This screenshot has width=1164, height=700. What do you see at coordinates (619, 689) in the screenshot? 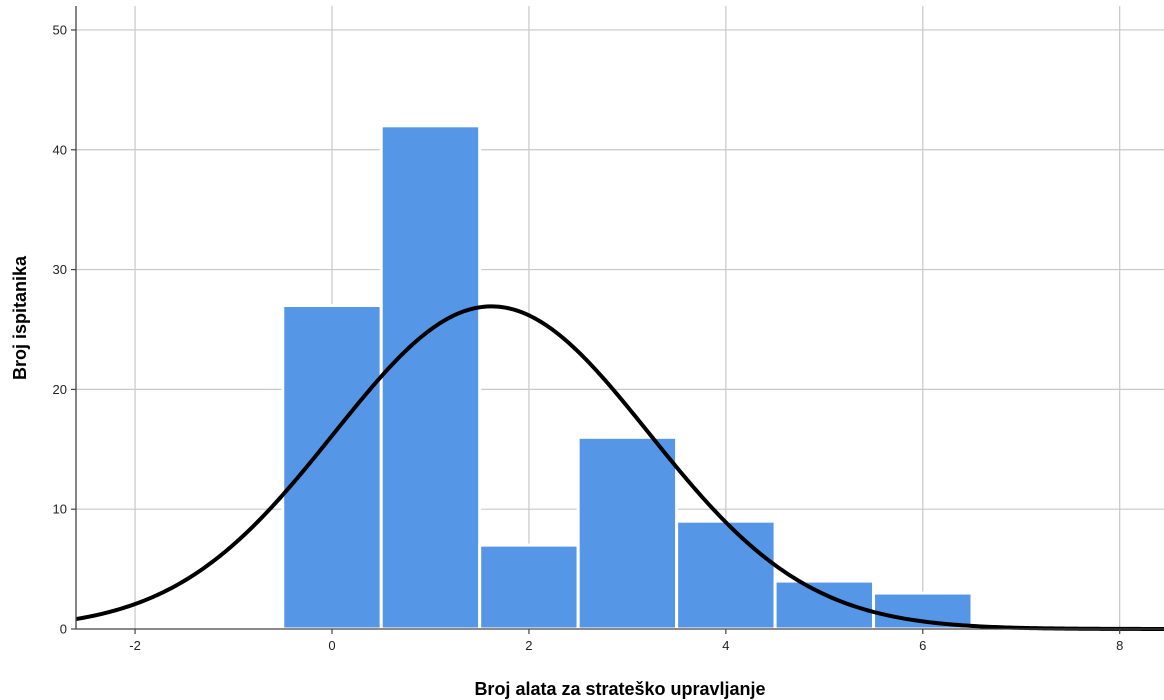
I see `x-axis-title: Broj alata za strateško upravljanje` at bounding box center [619, 689].